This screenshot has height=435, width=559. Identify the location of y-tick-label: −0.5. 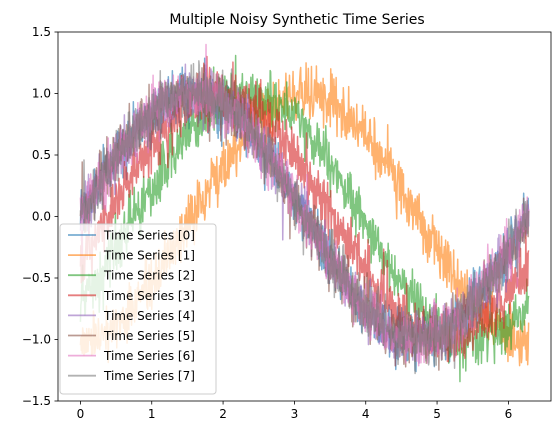
(36, 278).